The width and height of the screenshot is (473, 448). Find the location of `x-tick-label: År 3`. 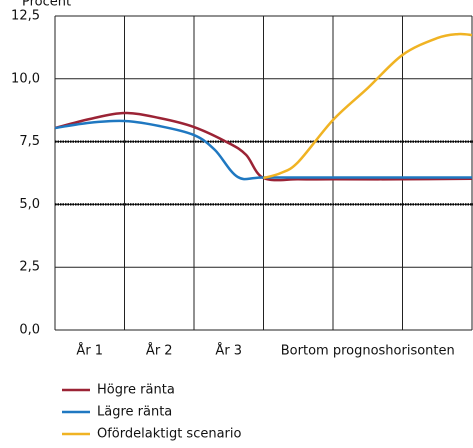

x-tick-label: År 3 is located at coordinates (228, 351).